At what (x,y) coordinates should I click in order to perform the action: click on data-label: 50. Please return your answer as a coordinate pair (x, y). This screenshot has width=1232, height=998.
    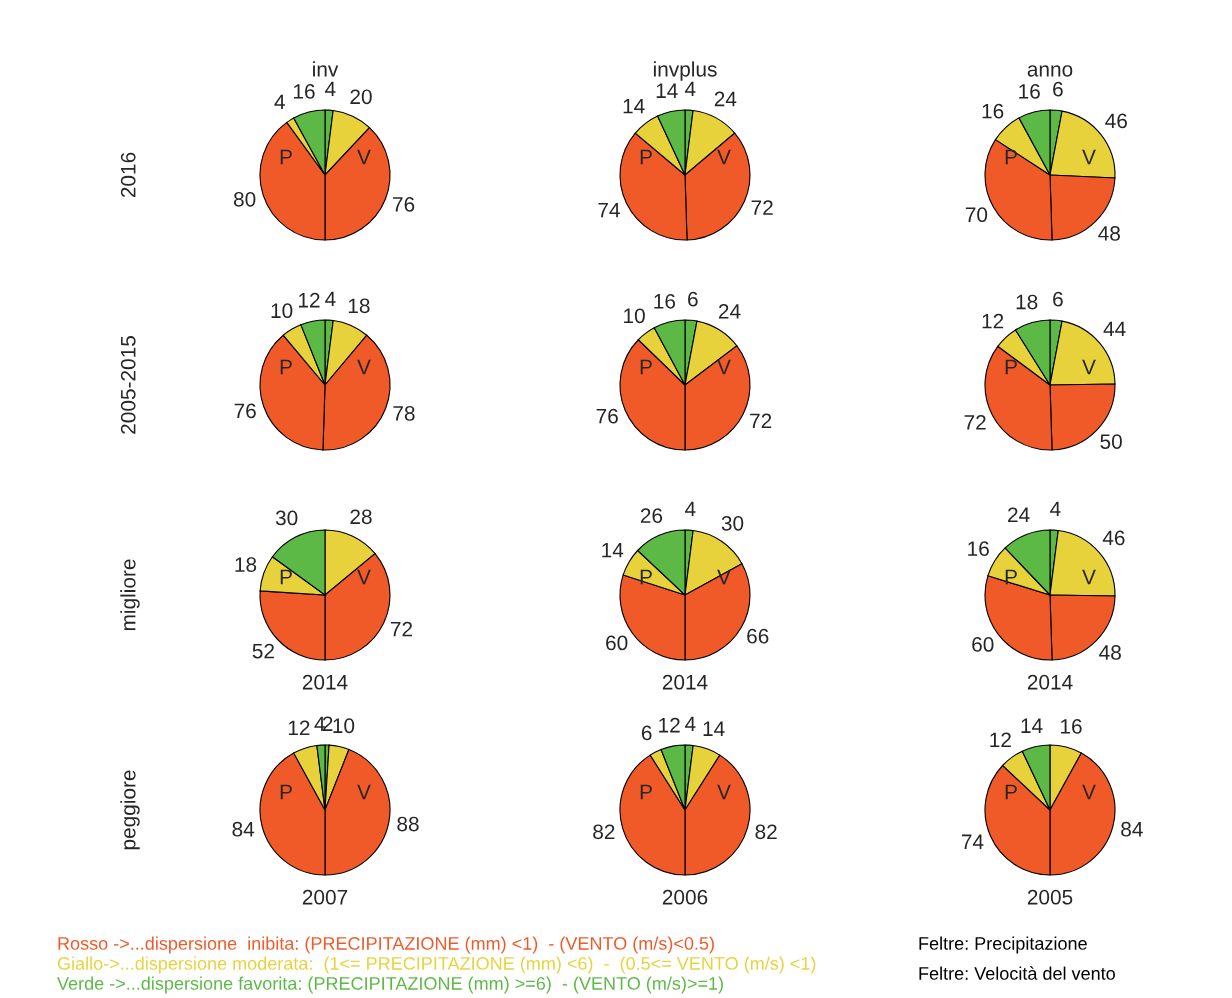
    Looking at the image, I should click on (1111, 441).